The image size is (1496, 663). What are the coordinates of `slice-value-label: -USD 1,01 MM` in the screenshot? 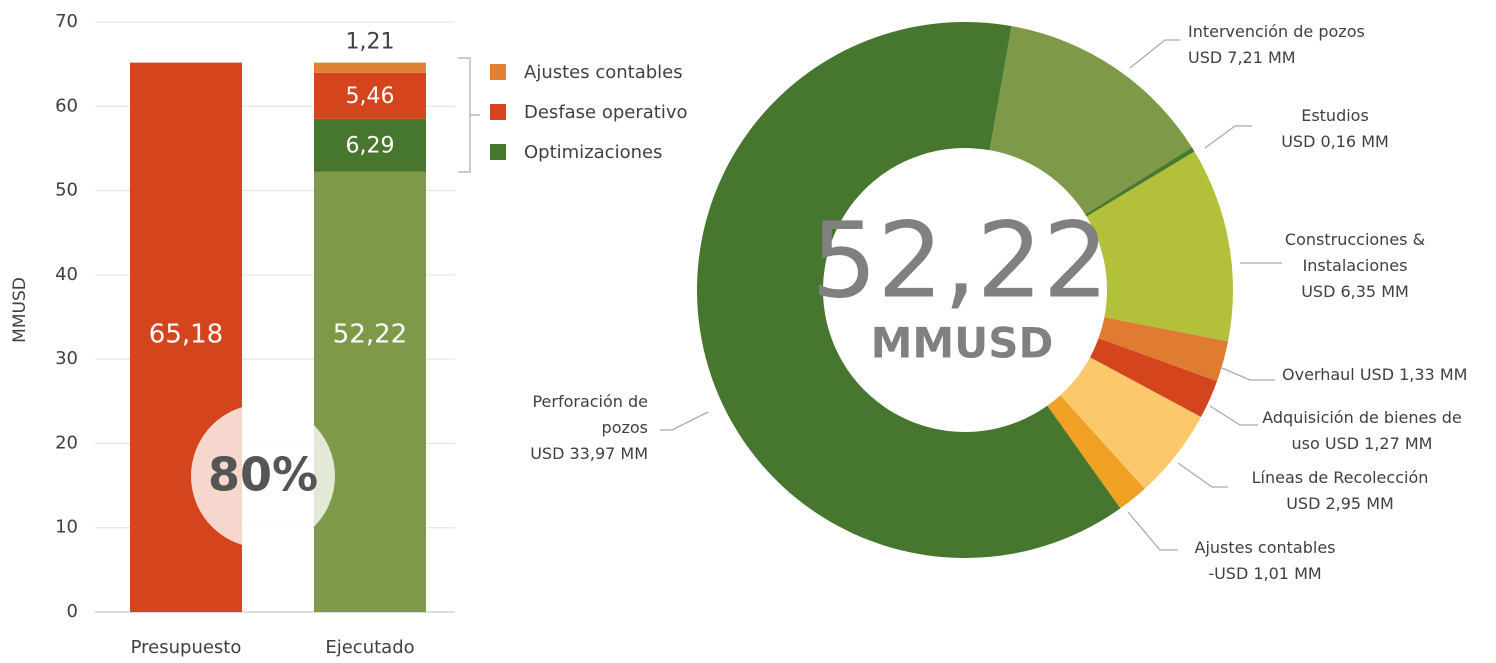 It's located at (1265, 573).